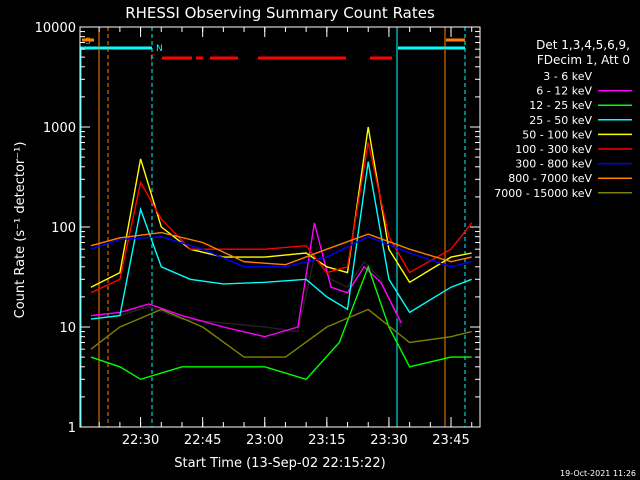 Image resolution: width=640 pixels, height=480 pixels. Describe the element at coordinates (567, 76) in the screenshot. I see `legend-label: 3 - 6 keV` at that location.